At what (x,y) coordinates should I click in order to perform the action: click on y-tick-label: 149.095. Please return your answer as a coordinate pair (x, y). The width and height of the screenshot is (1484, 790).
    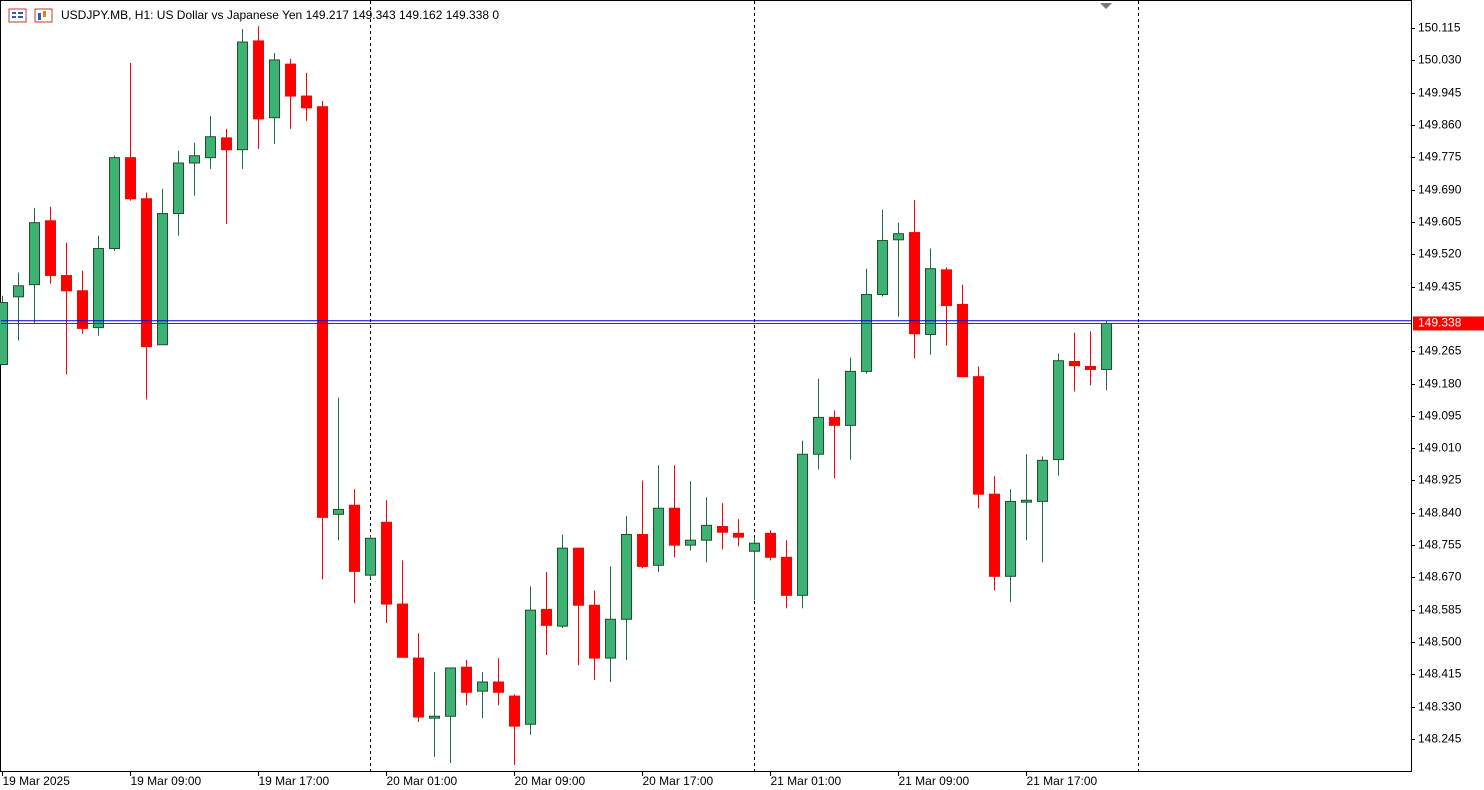
    Looking at the image, I should click on (1440, 416).